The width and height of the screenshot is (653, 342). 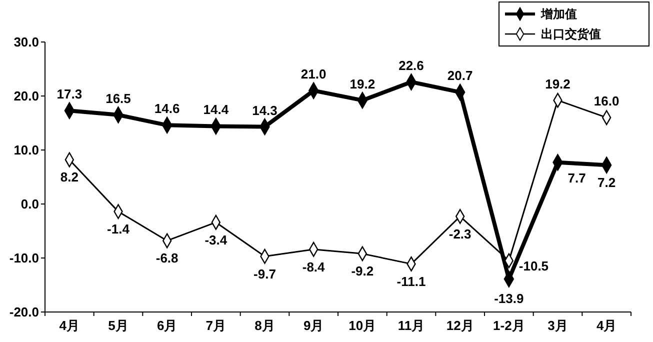 I want to click on y-tick-label: 10.0, so click(x=26, y=150).